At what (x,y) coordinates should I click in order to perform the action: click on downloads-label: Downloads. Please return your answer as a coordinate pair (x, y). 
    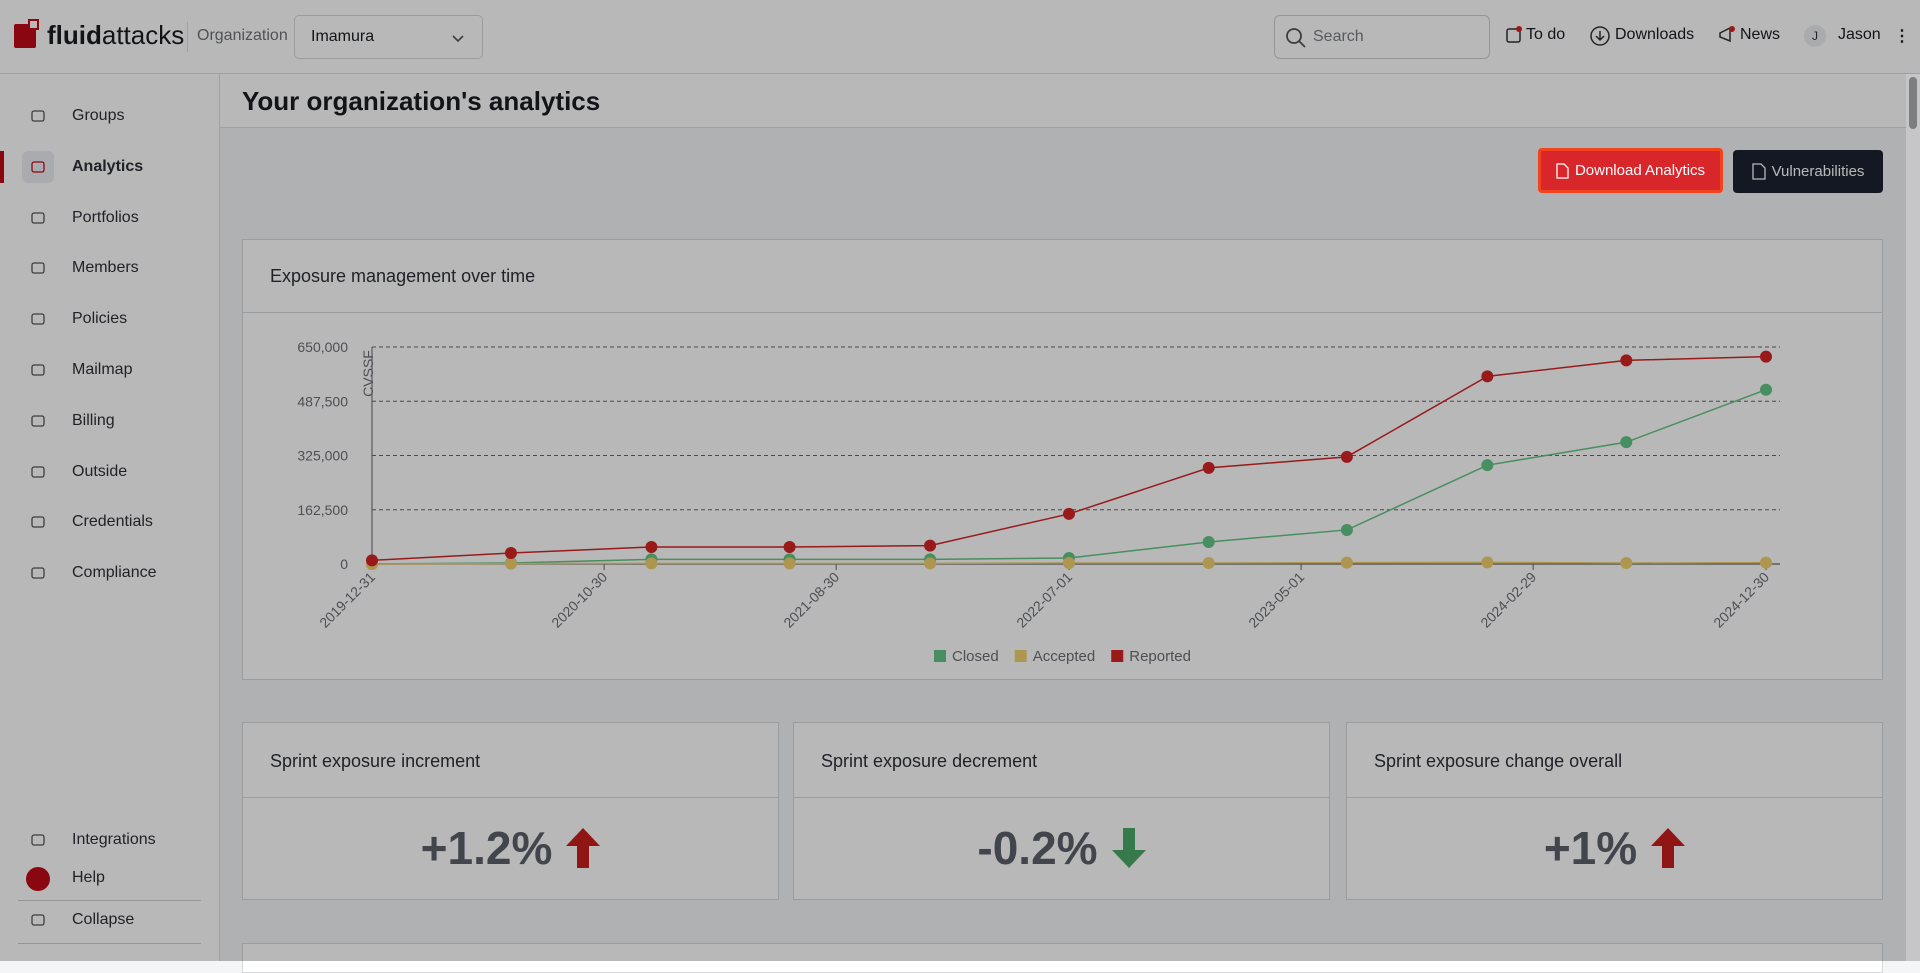
    Looking at the image, I should click on (1655, 34).